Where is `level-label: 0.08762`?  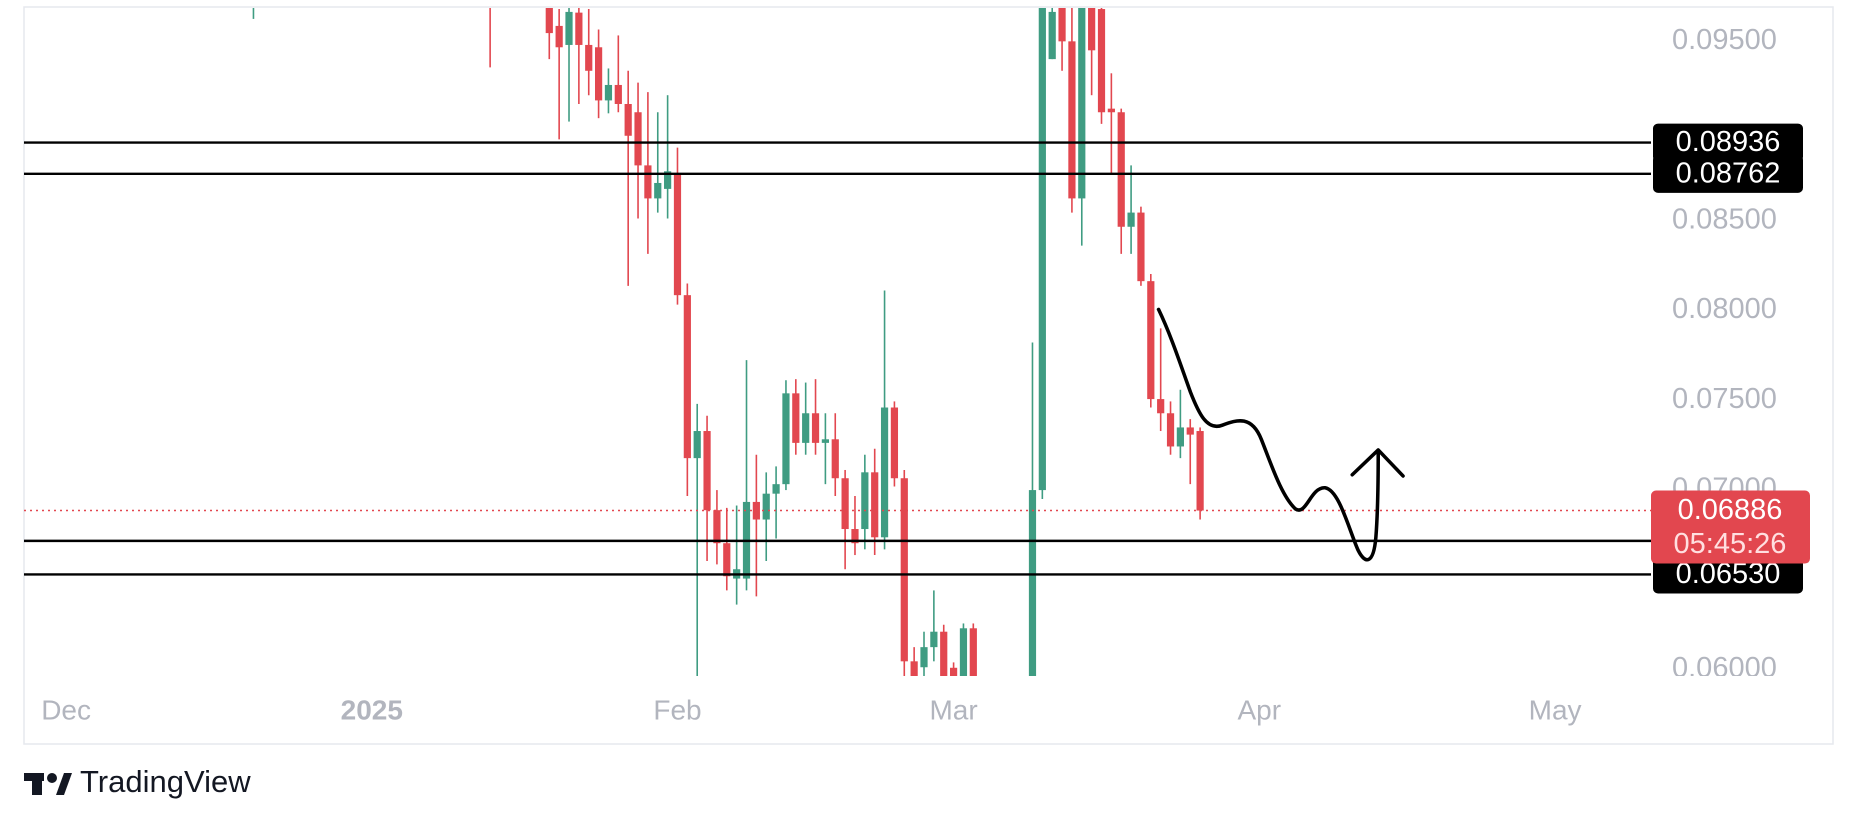 level-label: 0.08762 is located at coordinates (1728, 173).